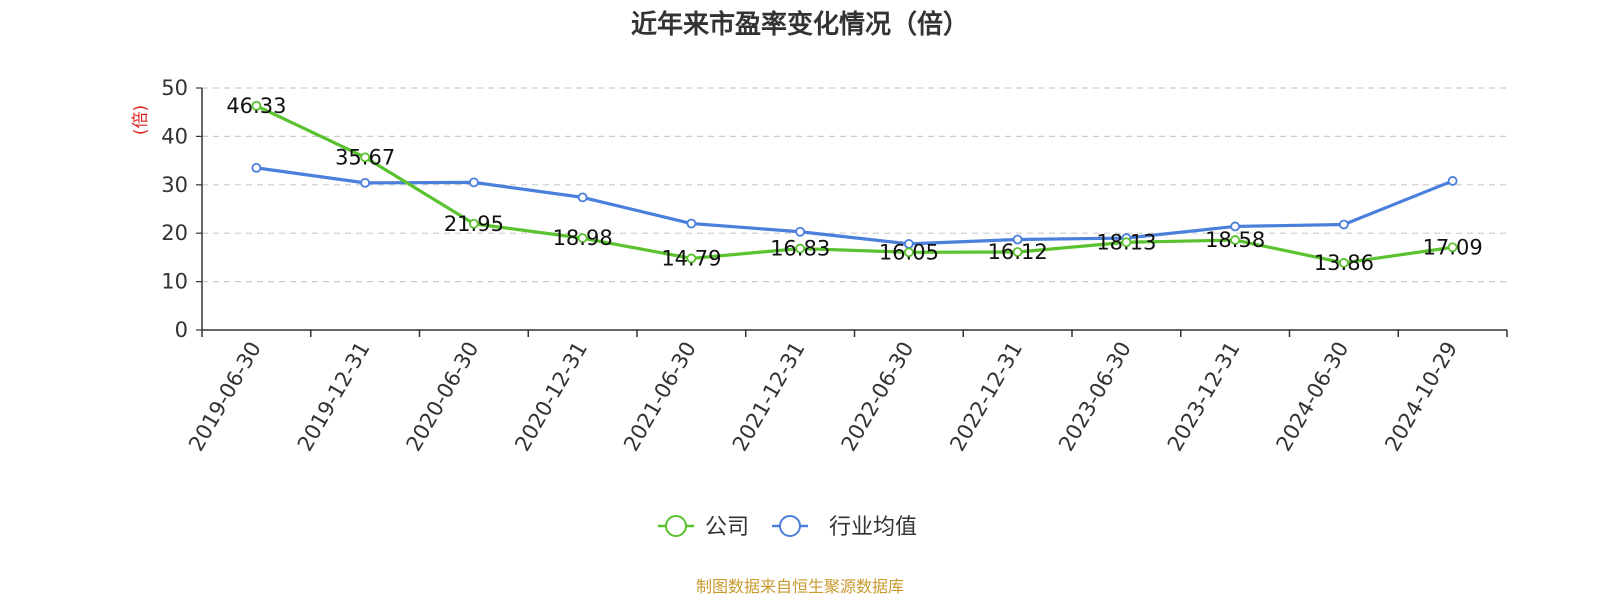 The height and width of the screenshot is (600, 1600). Describe the element at coordinates (1313, 397) in the screenshot. I see `x-tick-label: 2024-06-30` at that location.